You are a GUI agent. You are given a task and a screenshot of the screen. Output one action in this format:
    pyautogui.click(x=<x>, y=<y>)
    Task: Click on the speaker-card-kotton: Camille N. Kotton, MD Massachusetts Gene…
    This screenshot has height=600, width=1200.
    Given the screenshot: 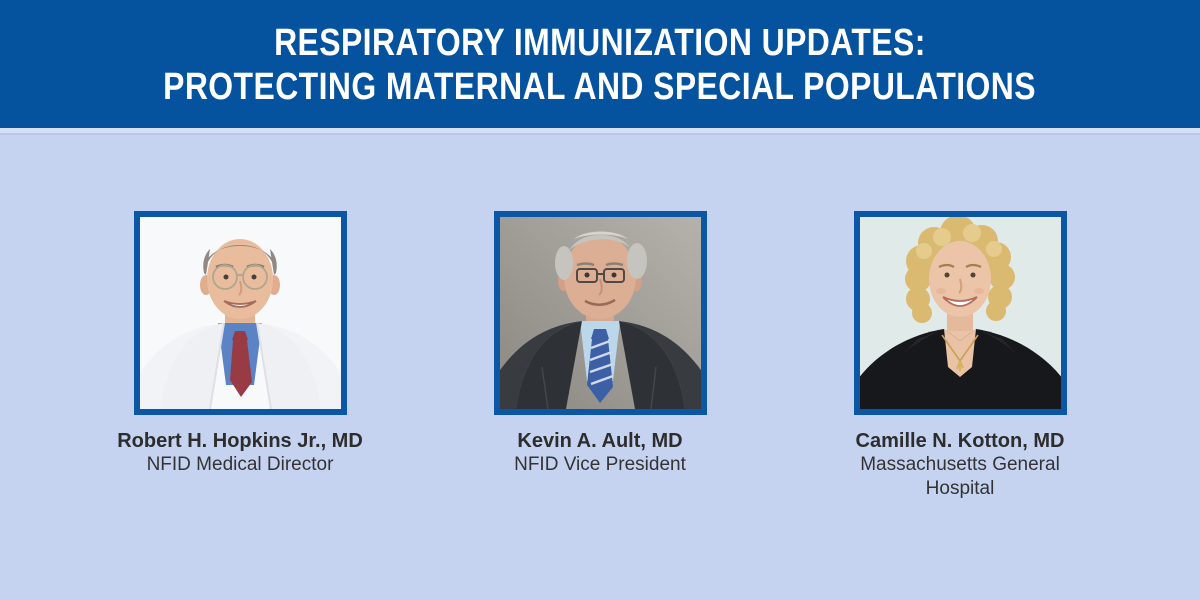 What is the action you would take?
    pyautogui.click(x=960, y=356)
    